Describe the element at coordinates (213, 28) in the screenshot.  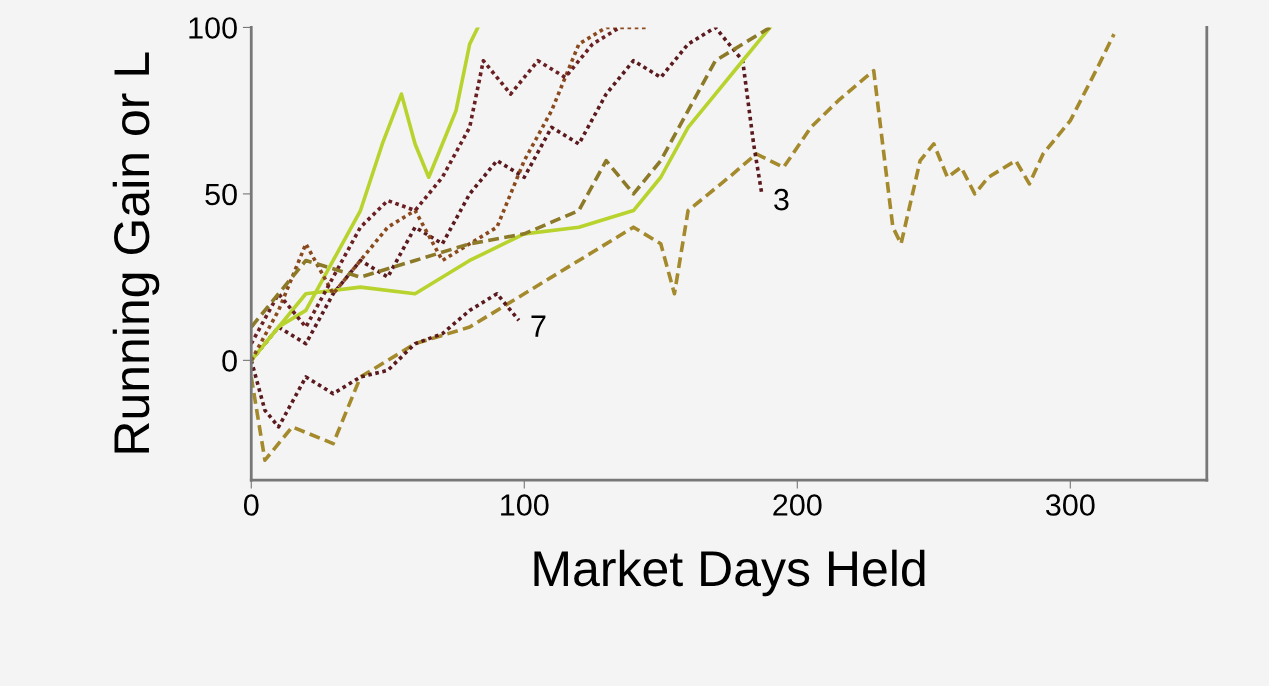
I see `y-tick-label: 100` at that location.